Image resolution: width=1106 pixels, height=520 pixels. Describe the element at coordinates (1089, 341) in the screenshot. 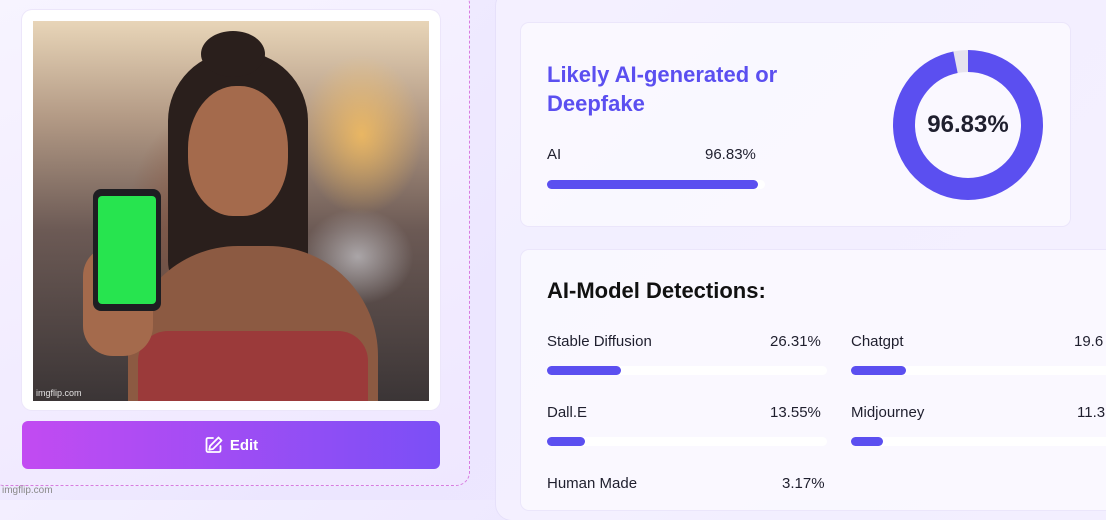

I see `detection-value-chatgpt: 19.6` at that location.